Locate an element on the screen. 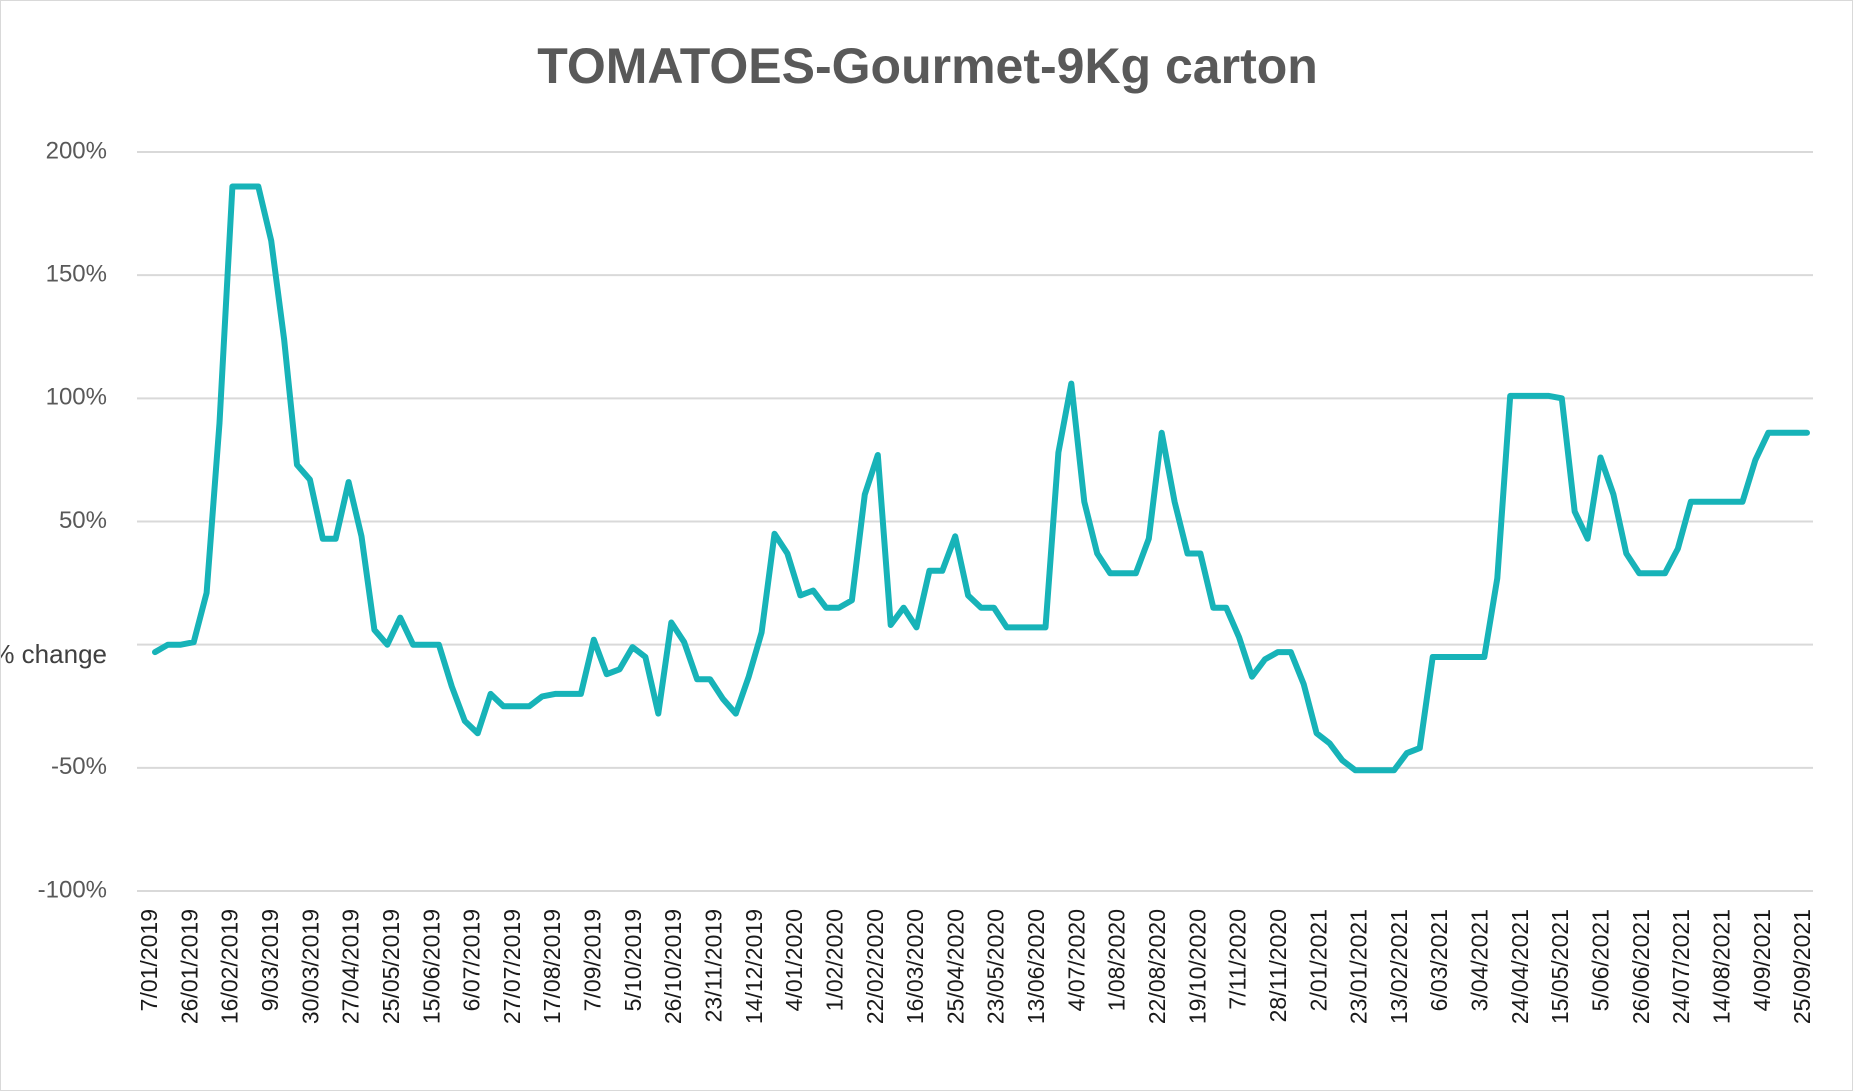 This screenshot has height=1092, width=1853. x-tick-label: 26/10/2019 is located at coordinates (673, 966).